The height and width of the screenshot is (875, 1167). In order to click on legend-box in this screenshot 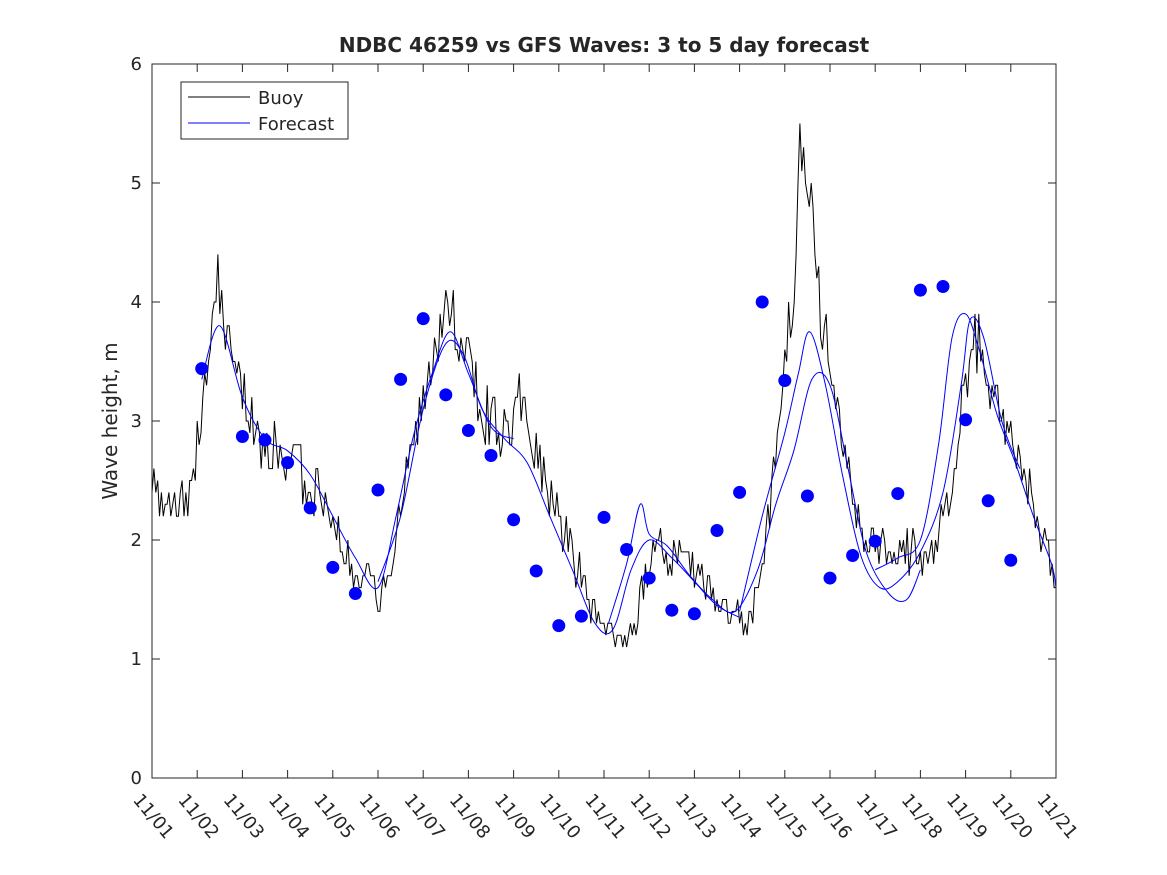, I will do `click(264, 110)`.